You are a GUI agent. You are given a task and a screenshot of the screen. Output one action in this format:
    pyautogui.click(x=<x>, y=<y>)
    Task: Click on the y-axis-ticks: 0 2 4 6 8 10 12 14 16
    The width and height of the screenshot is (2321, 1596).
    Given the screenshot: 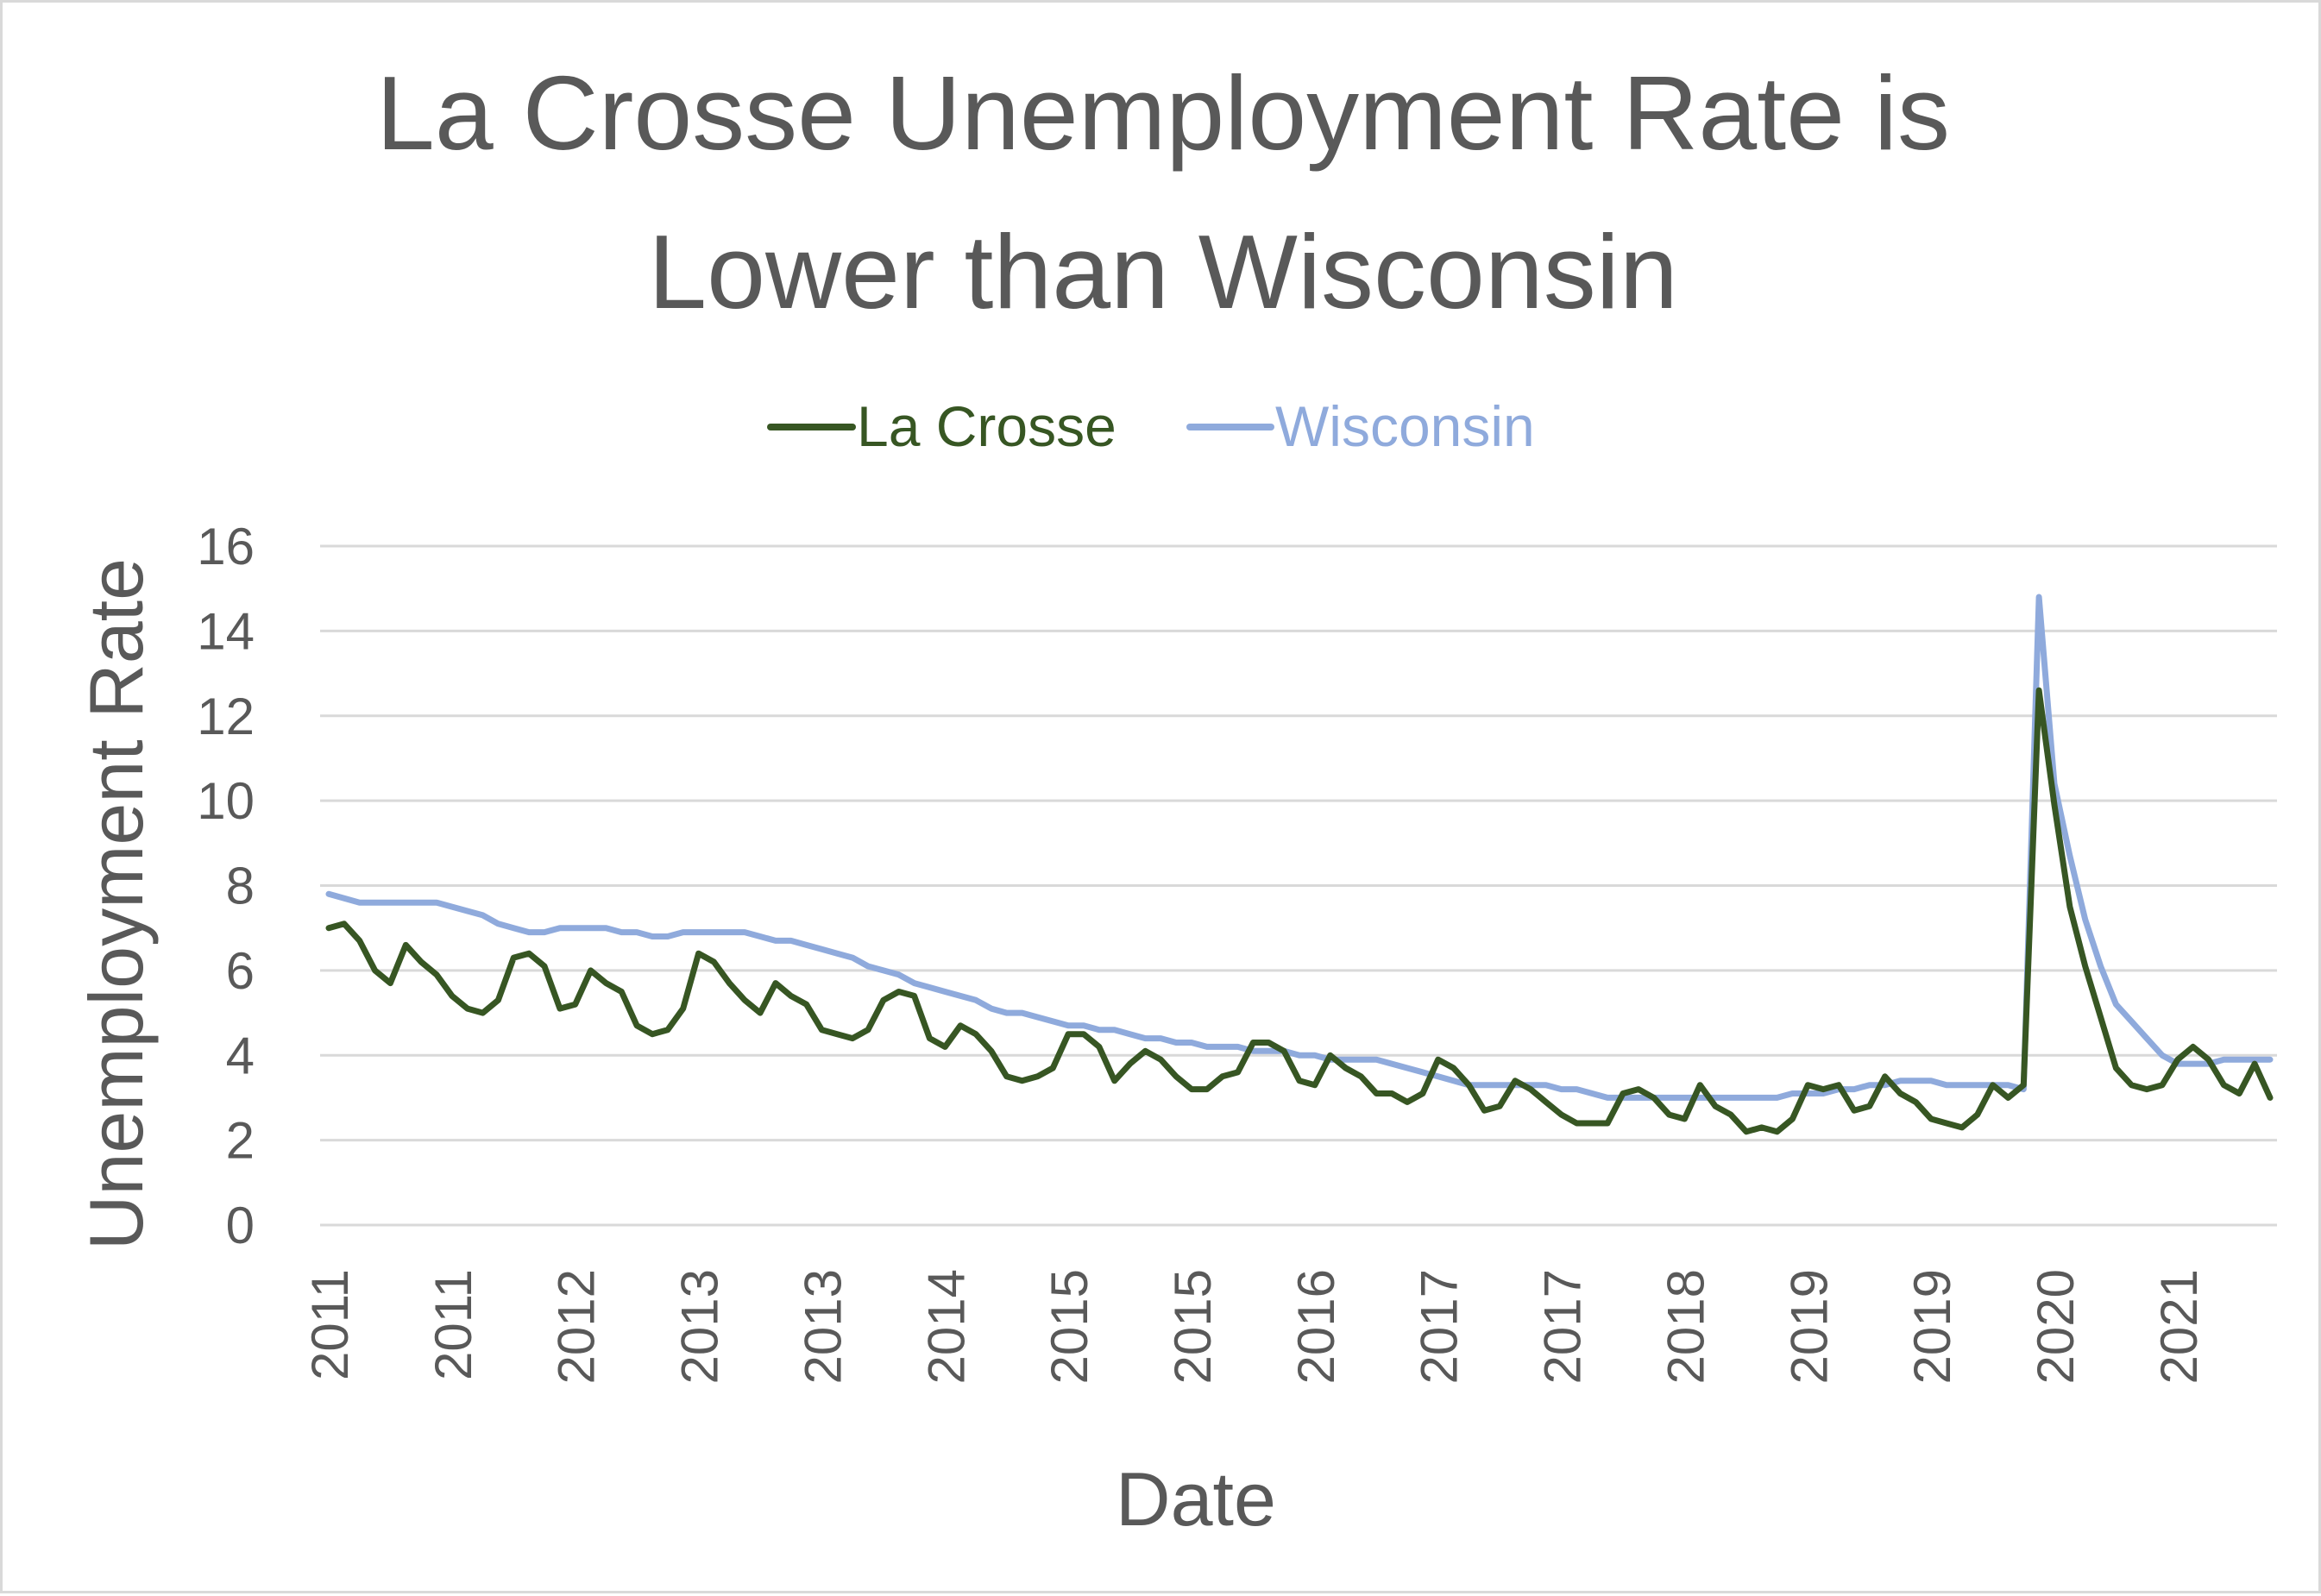 What is the action you would take?
    pyautogui.click(x=226, y=886)
    